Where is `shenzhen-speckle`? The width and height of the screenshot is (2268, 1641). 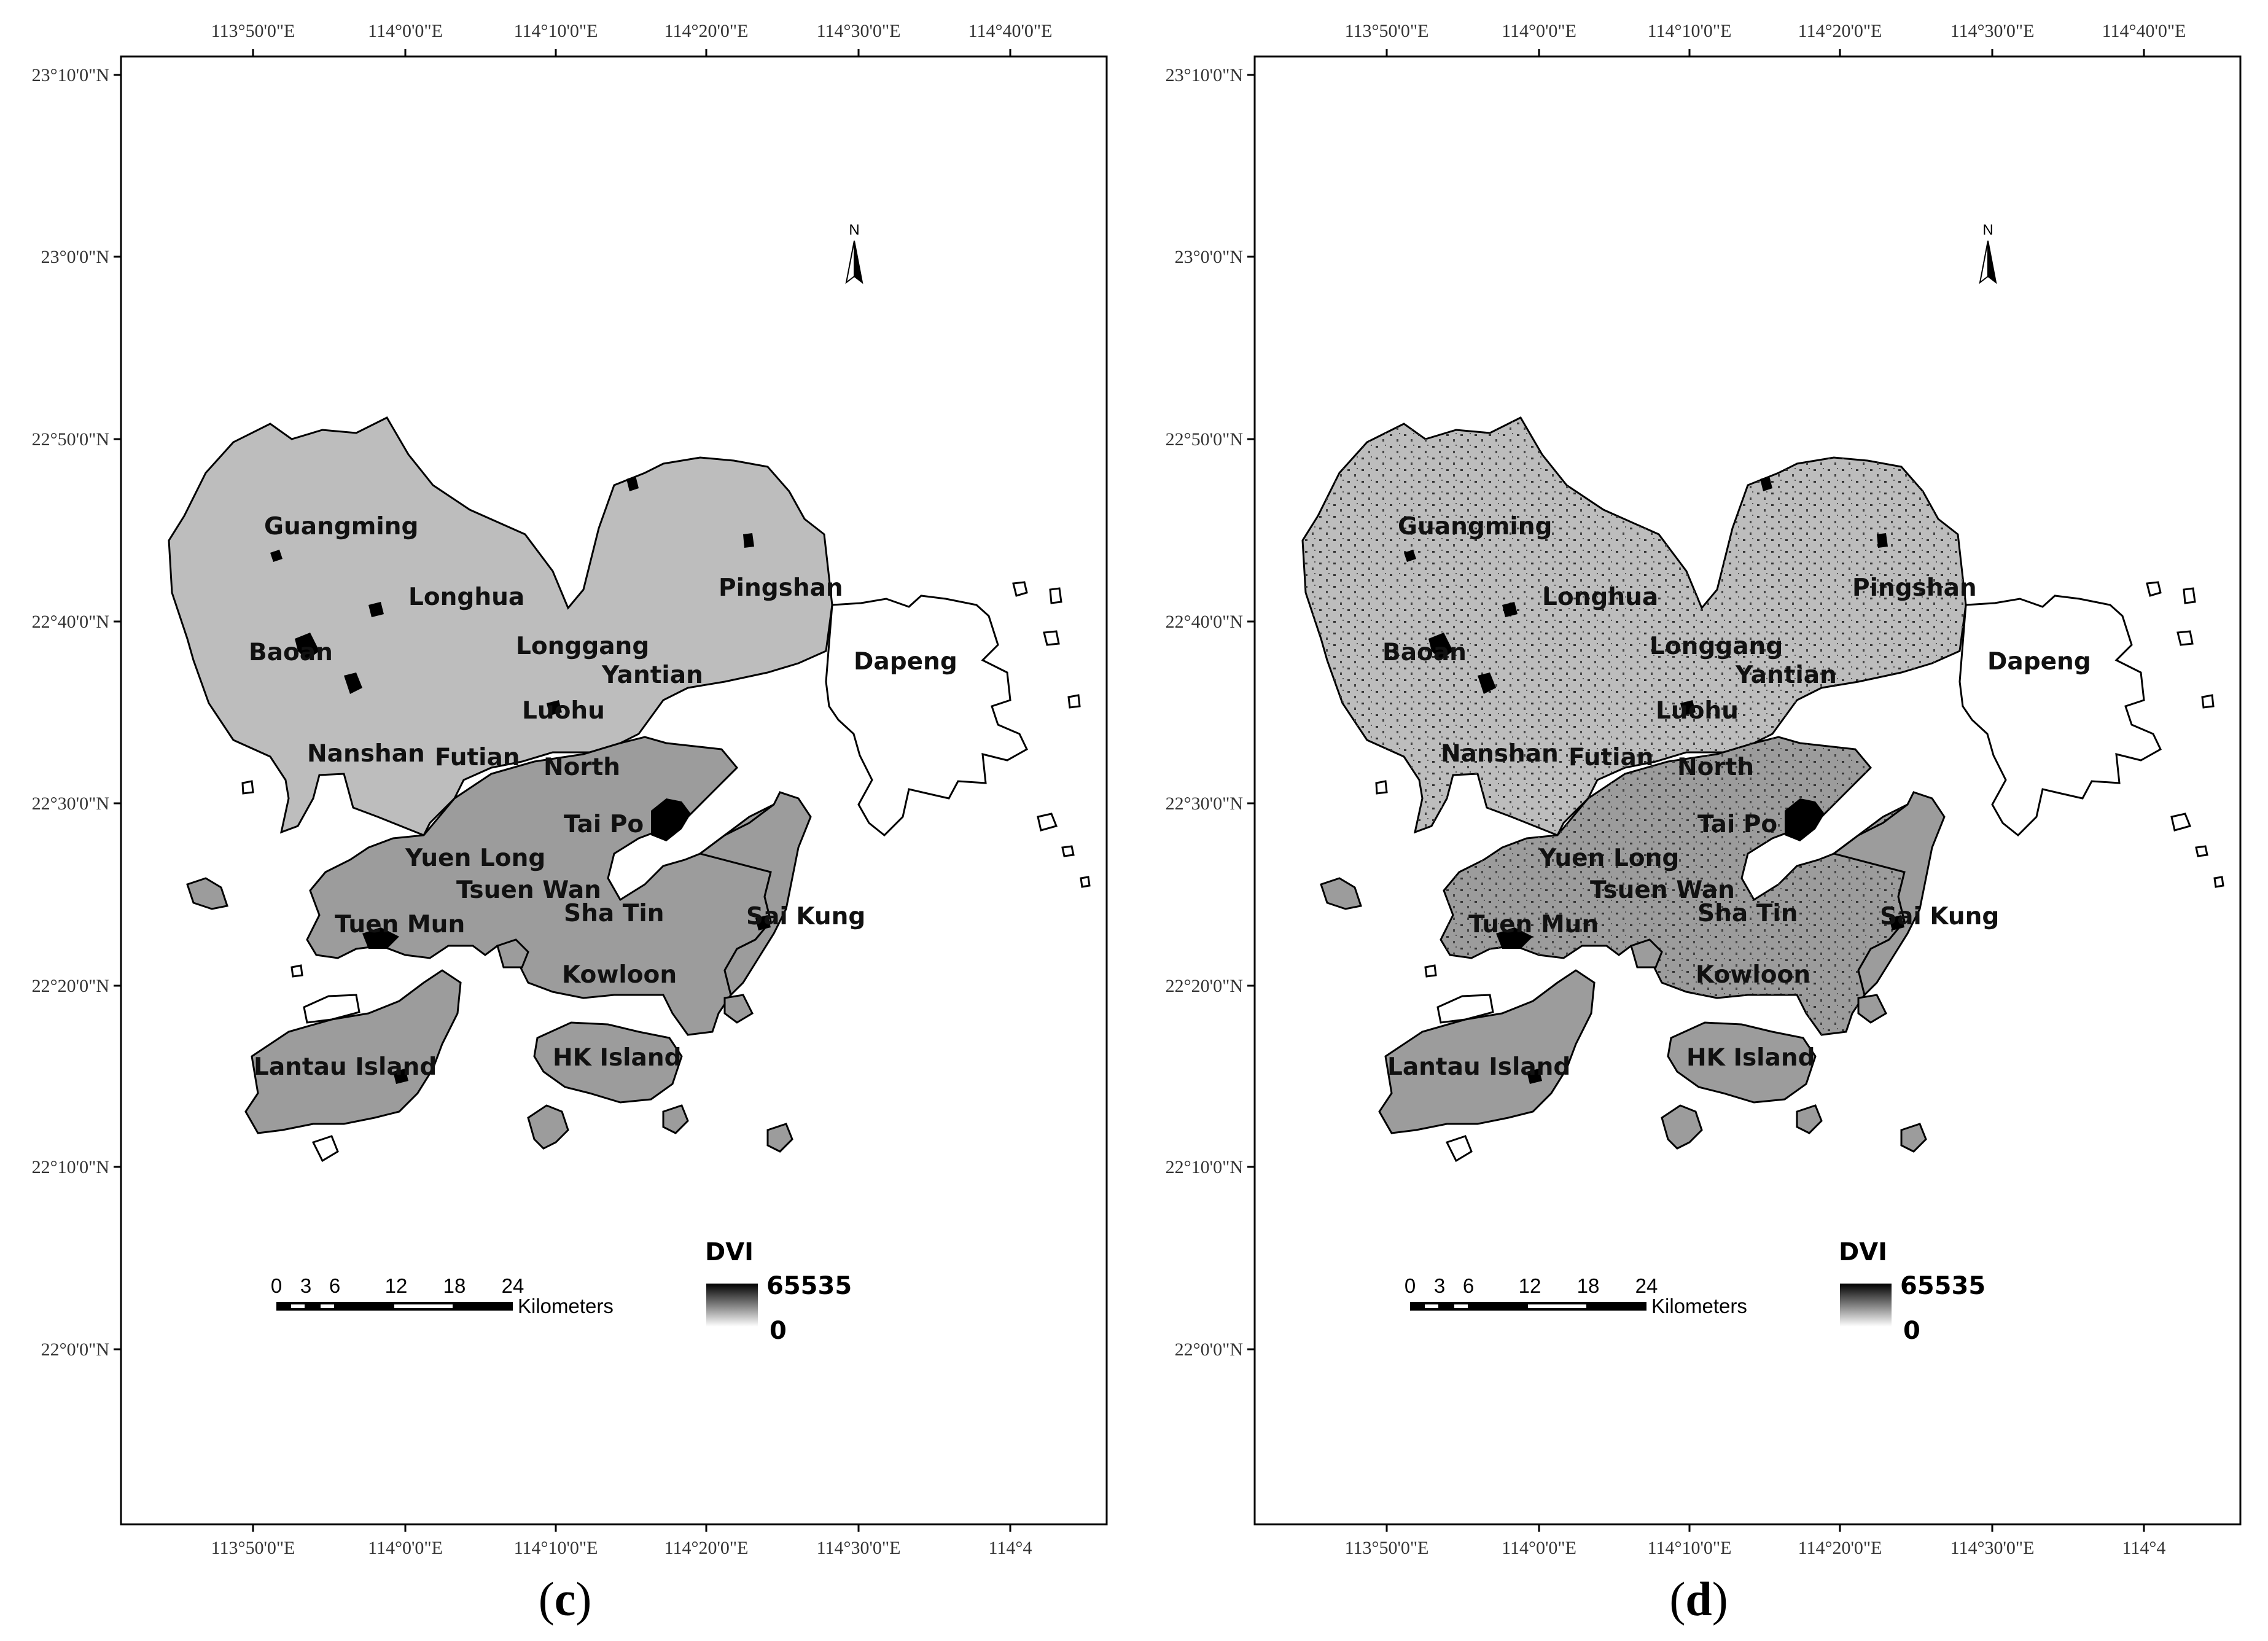
shenzhen-speckle is located at coordinates (1634, 626).